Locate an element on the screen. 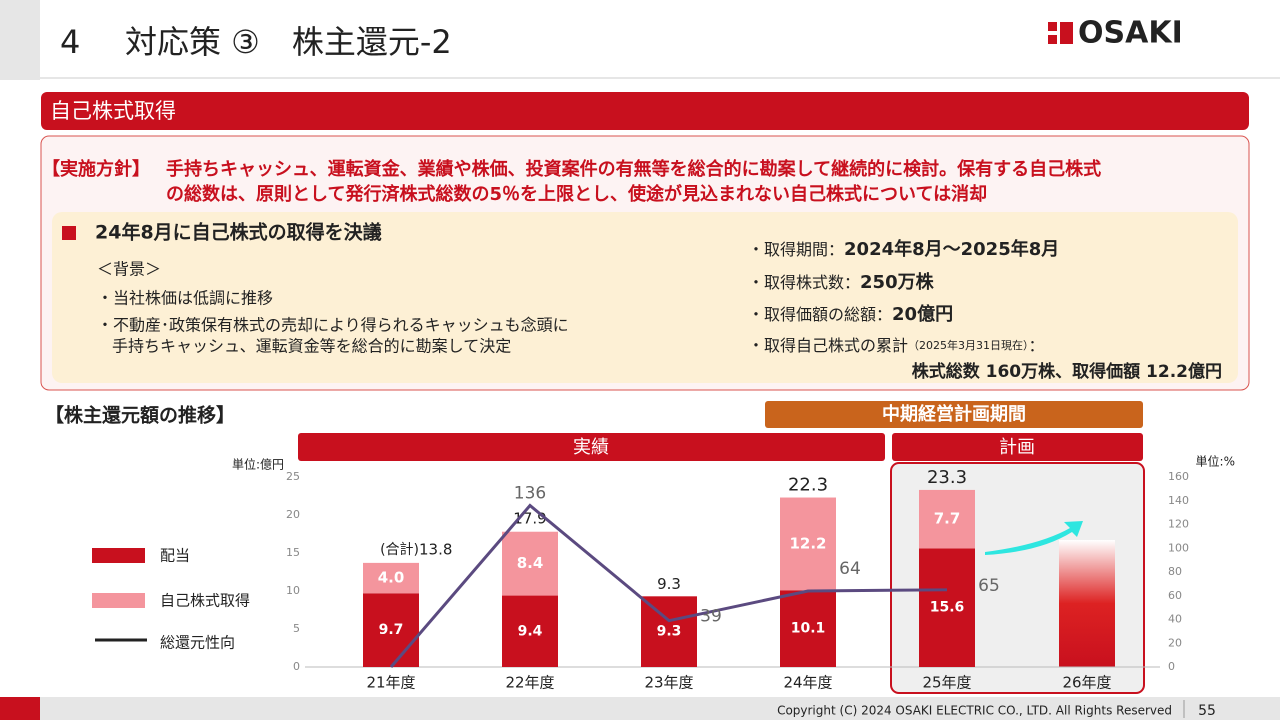 The image size is (1280, 720). y-tick-label: 0 is located at coordinates (296, 666).